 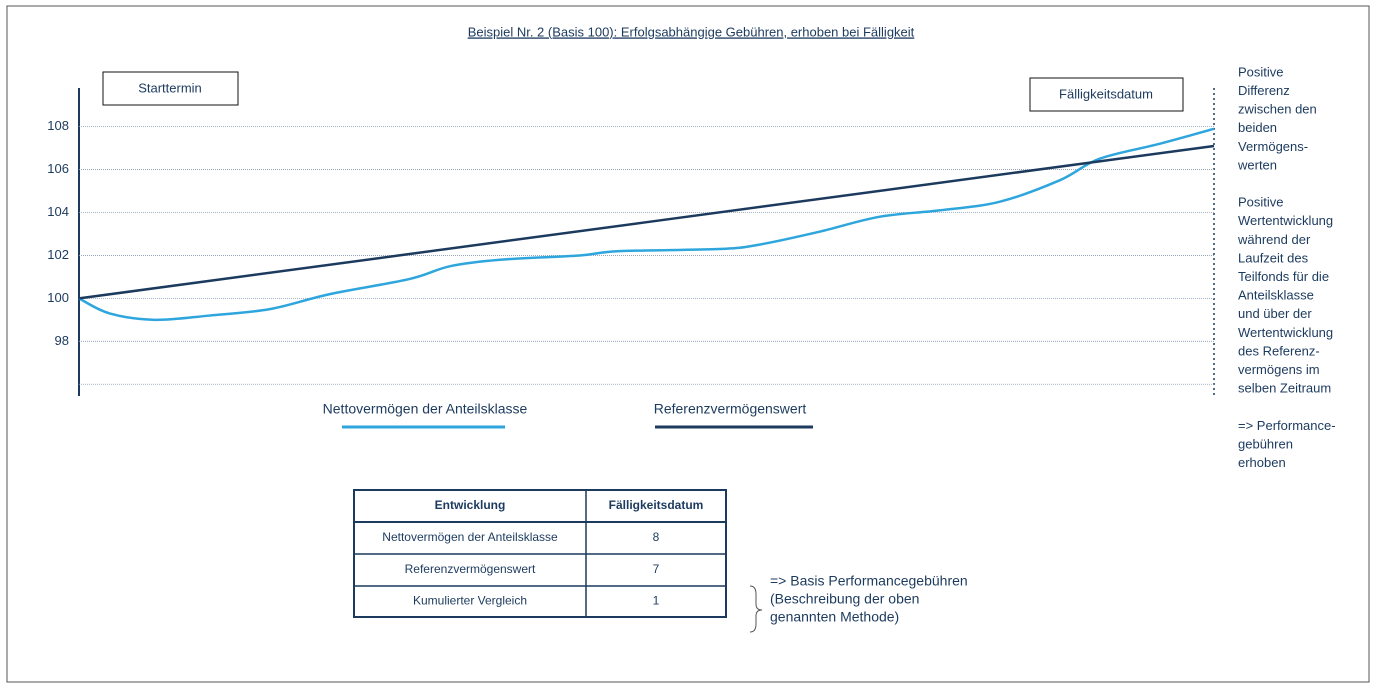 I want to click on table-cell: 1, so click(x=656, y=601).